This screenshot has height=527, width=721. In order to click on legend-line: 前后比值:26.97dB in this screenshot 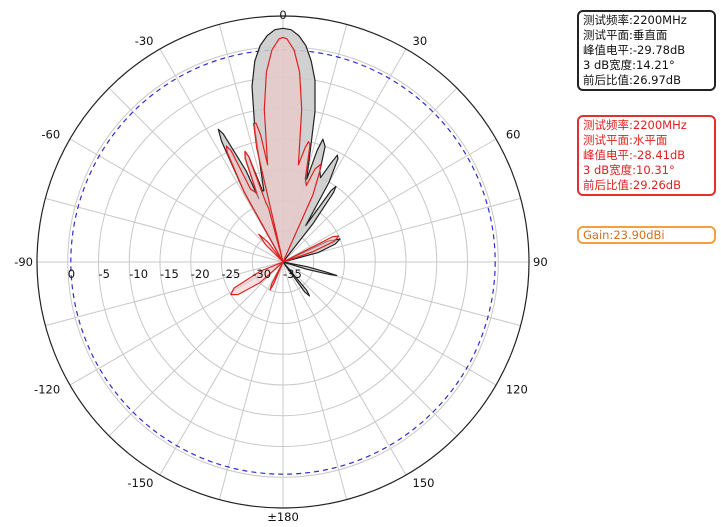, I will do `click(632, 80)`.